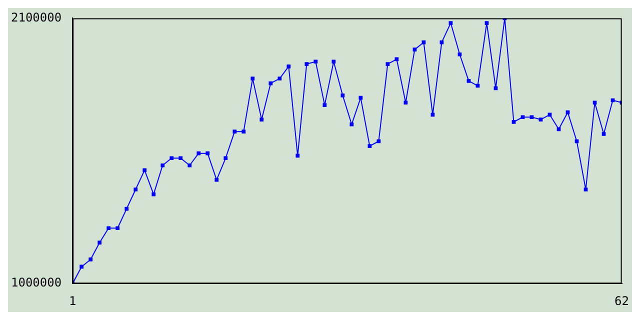 This screenshot has width=640, height=320. I want to click on x-tick-label: 1, so click(72, 301).